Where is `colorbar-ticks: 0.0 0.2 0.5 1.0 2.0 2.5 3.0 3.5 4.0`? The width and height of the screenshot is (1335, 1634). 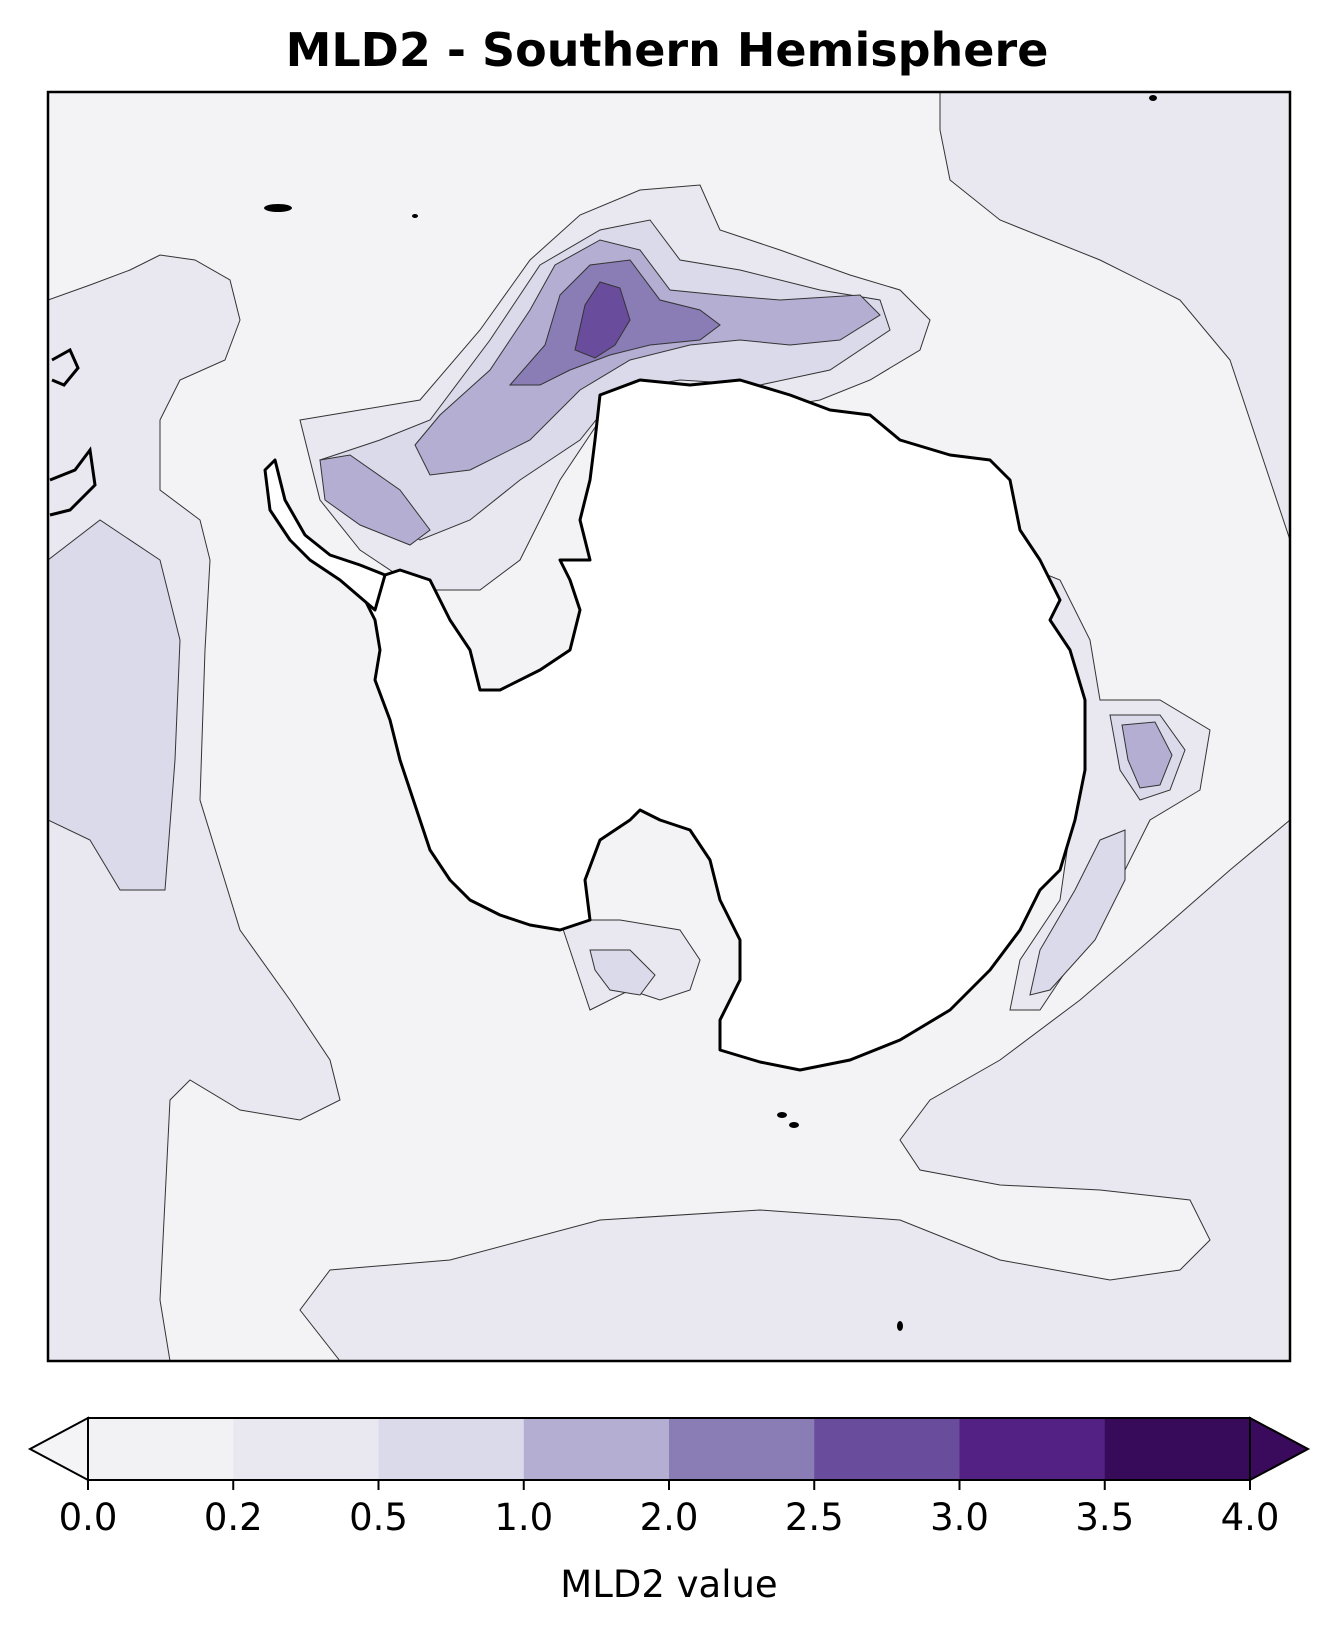
colorbar-ticks: 0.0 0.2 0.5 1.0 2.0 2.5 3.0 3.5 4.0 is located at coordinates (669, 1509).